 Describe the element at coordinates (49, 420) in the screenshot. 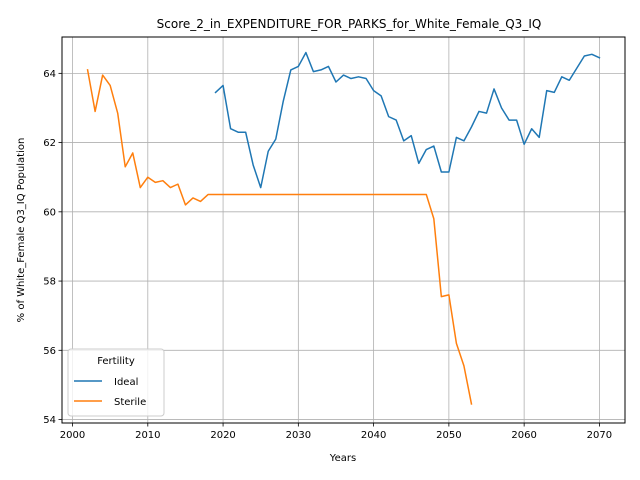

I see `y-tick-label: 54` at that location.